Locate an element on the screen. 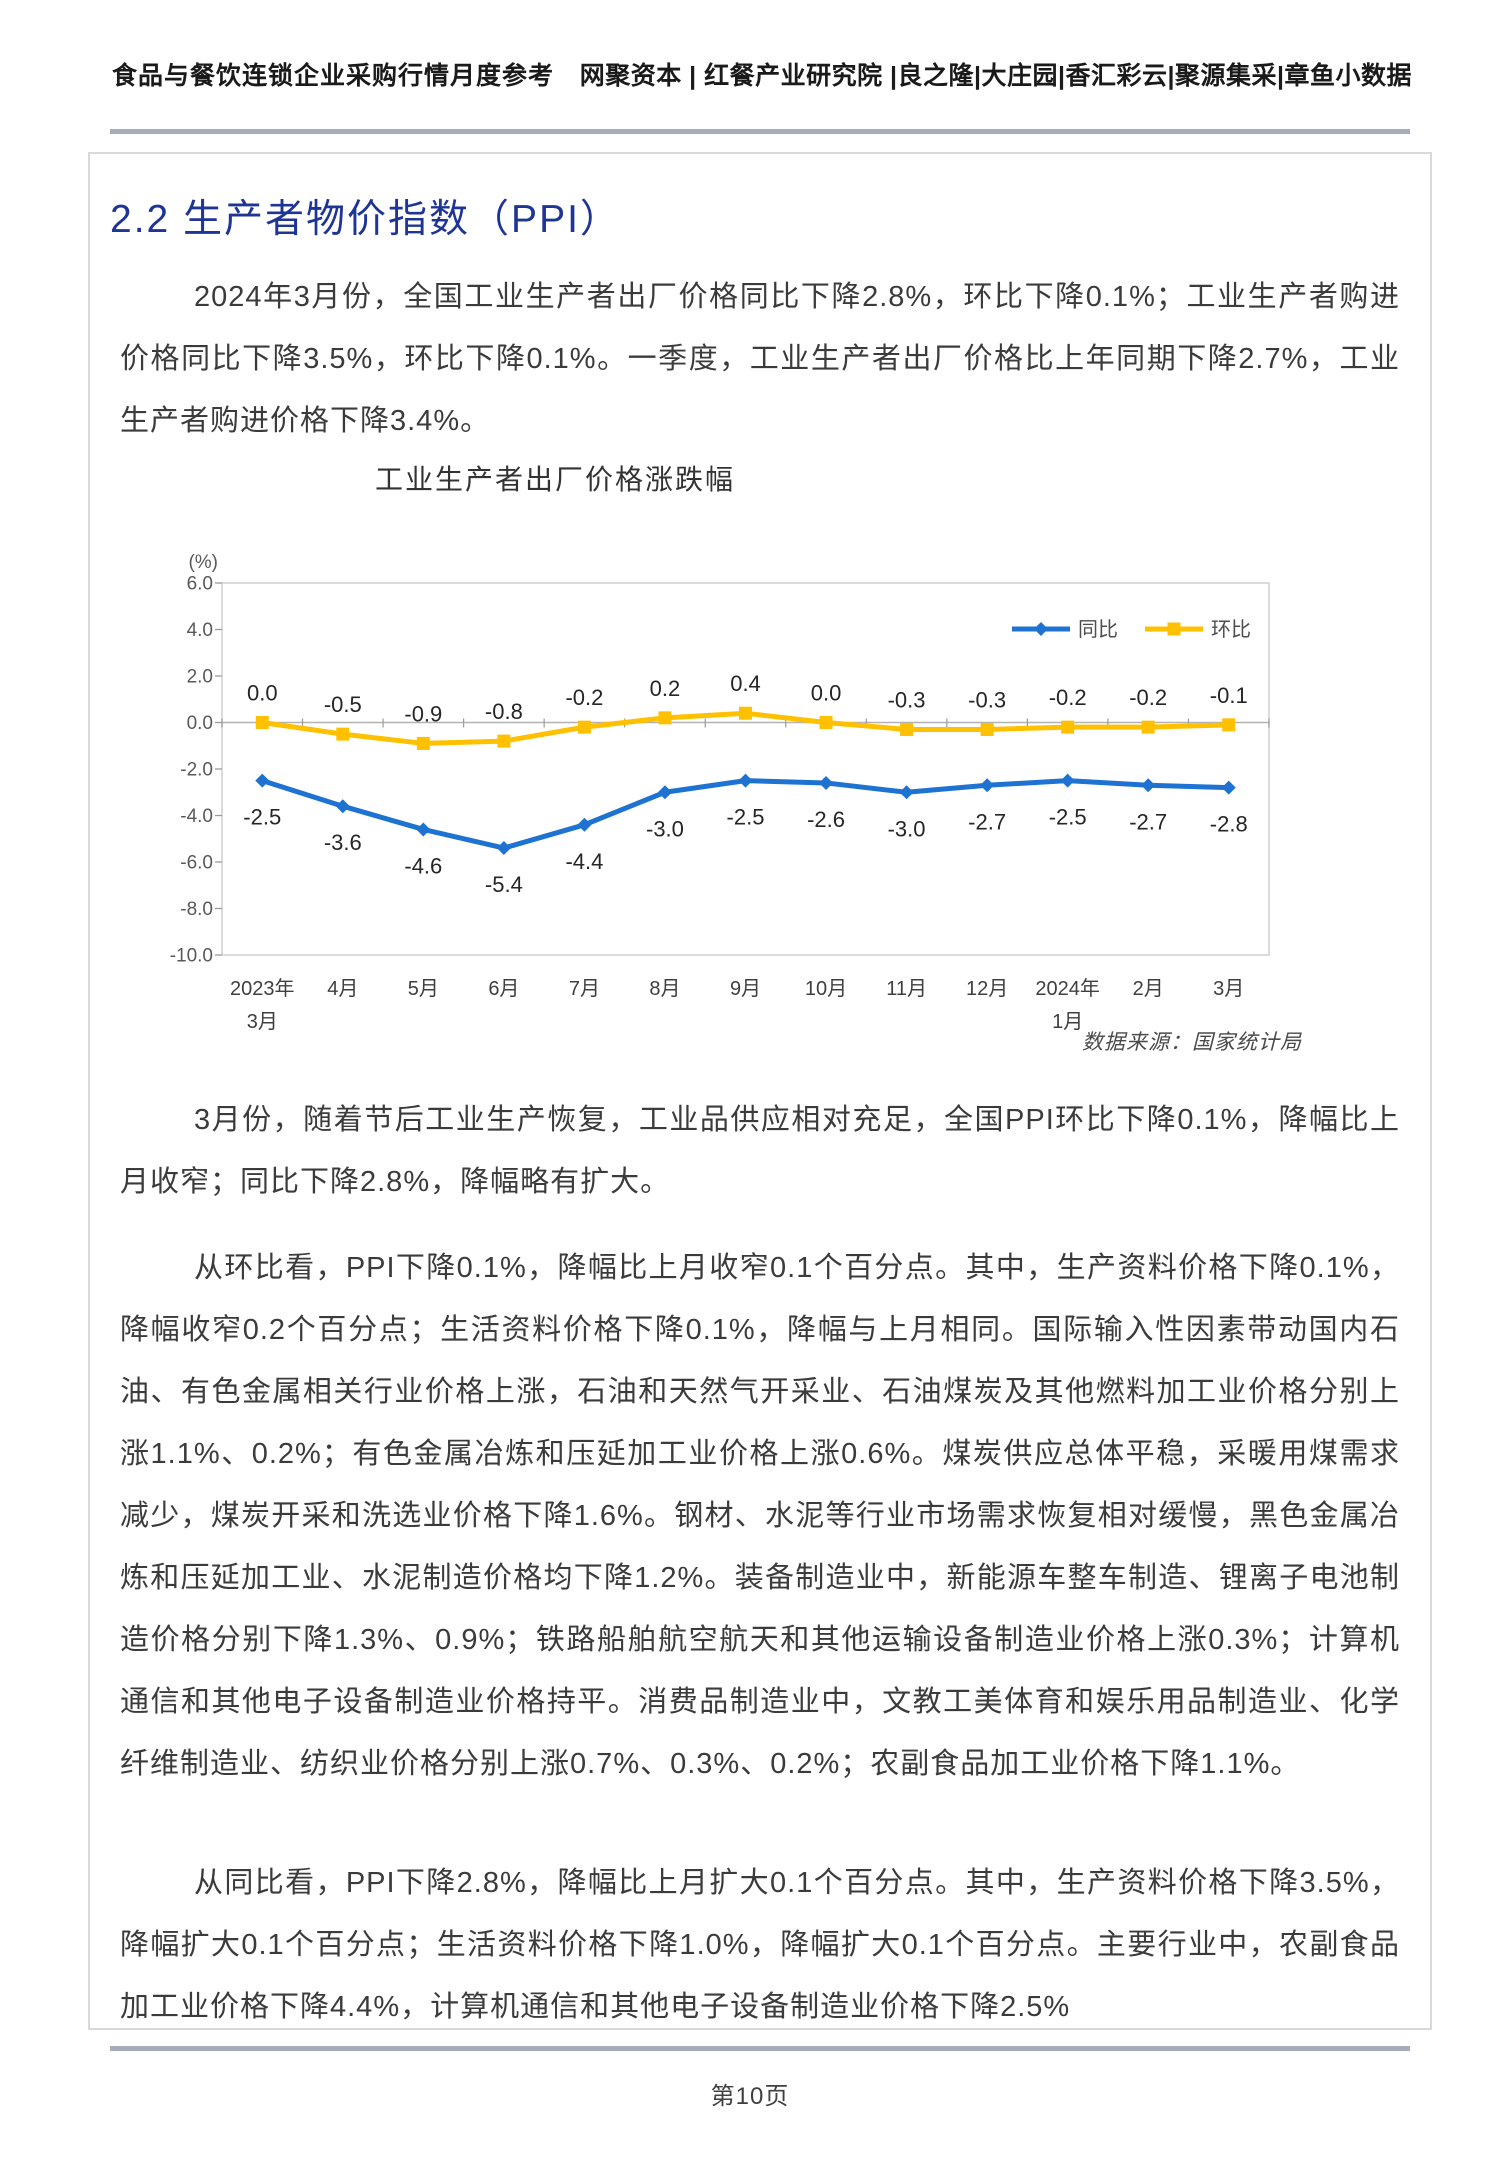 This screenshot has width=1500, height=2167. svg-text: -3.6 is located at coordinates (343, 842).